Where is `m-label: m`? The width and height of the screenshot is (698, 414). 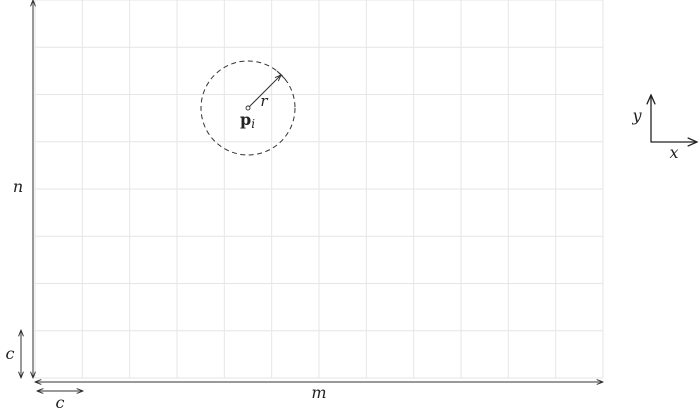
m-label: m is located at coordinates (318, 392).